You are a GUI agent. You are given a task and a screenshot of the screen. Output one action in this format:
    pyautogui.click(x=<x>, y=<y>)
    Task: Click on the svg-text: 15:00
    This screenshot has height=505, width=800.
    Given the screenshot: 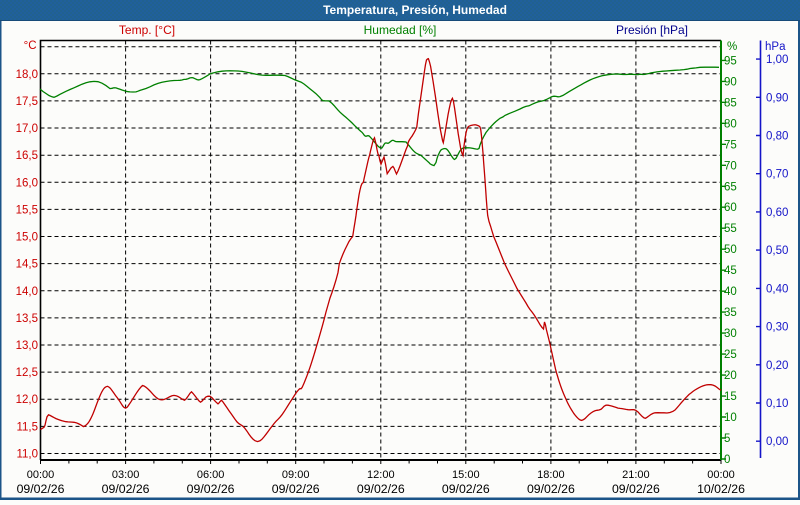 What is the action you would take?
    pyautogui.click(x=466, y=475)
    